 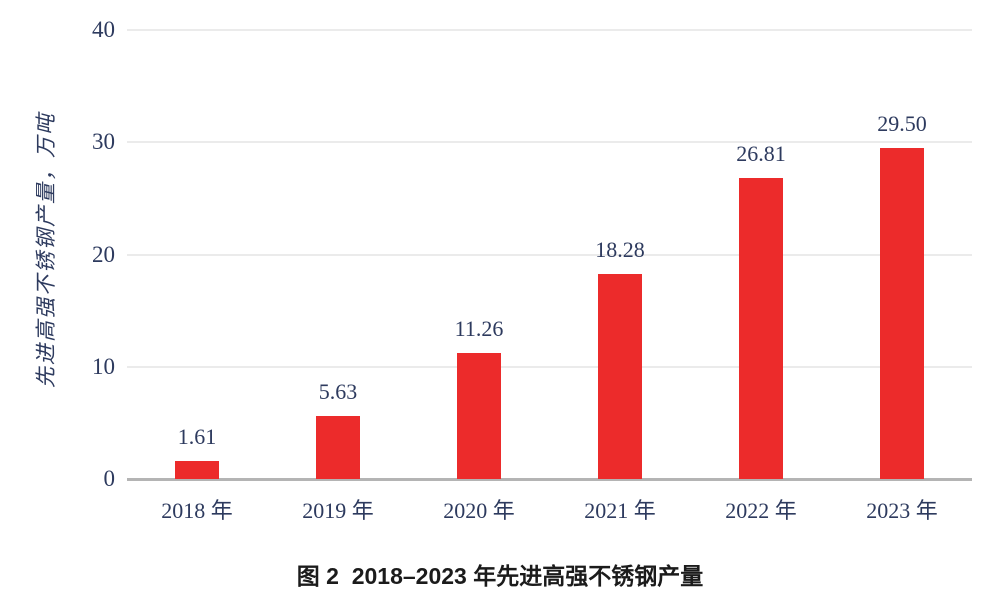 What do you see at coordinates (103, 29) in the screenshot?
I see `y-tick-label: 40` at bounding box center [103, 29].